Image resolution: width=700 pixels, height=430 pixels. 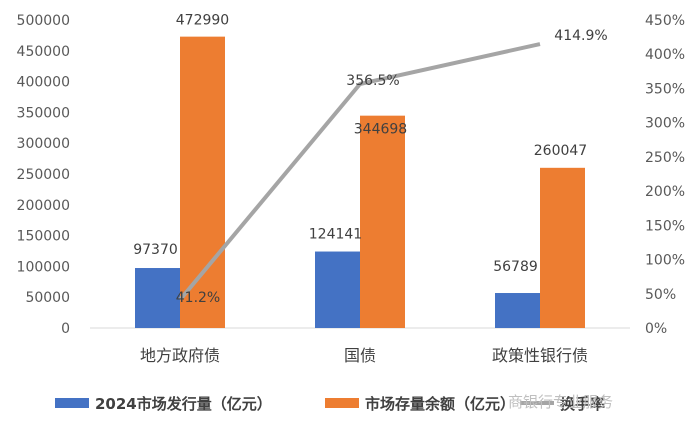 What do you see at coordinates (665, 158) in the screenshot?
I see `right-tick-label: 250%` at bounding box center [665, 158].